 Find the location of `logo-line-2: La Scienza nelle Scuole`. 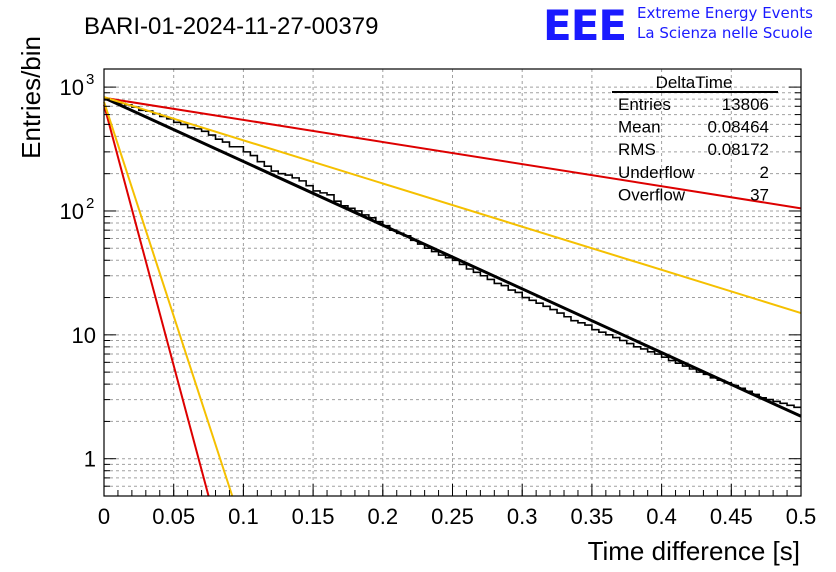

logo-line-2: La Scienza nelle Scuole is located at coordinates (725, 33).